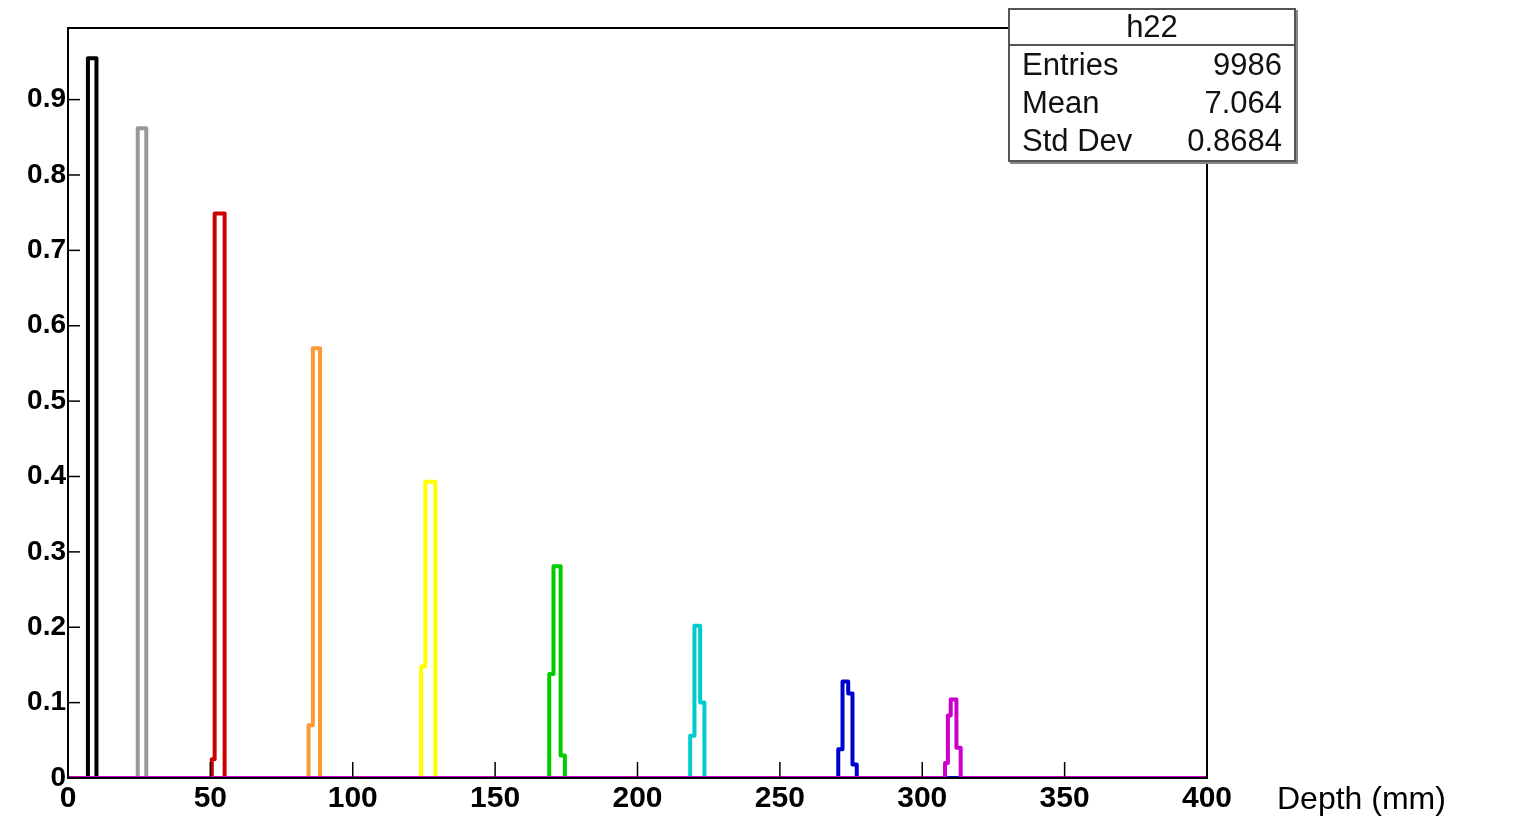 The height and width of the screenshot is (832, 1531). Describe the element at coordinates (46, 399) in the screenshot. I see `y-tick-label: 0.5` at that location.